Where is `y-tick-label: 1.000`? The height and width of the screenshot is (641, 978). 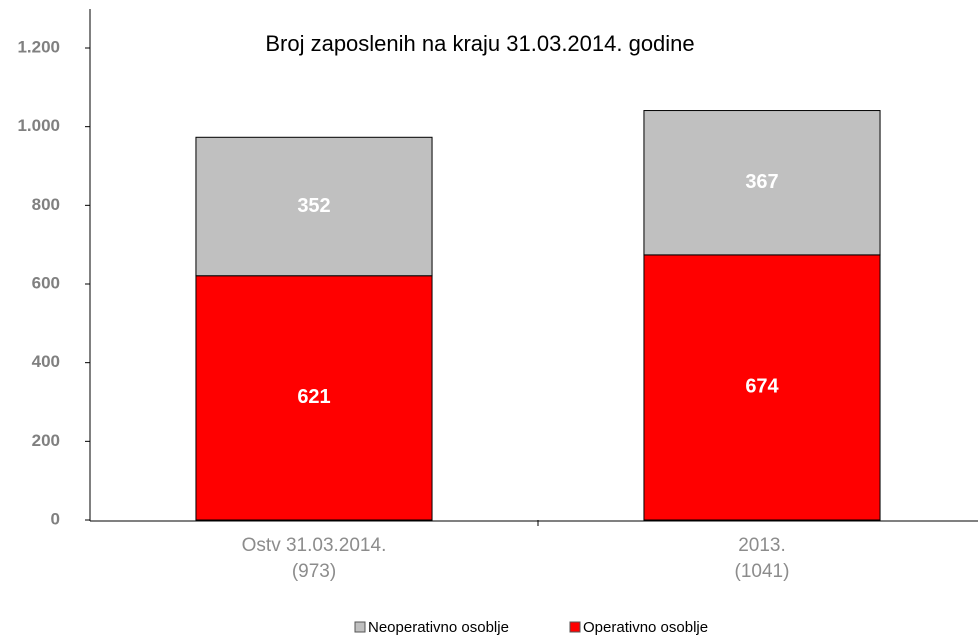
y-tick-label: 1.000 is located at coordinates (38, 125).